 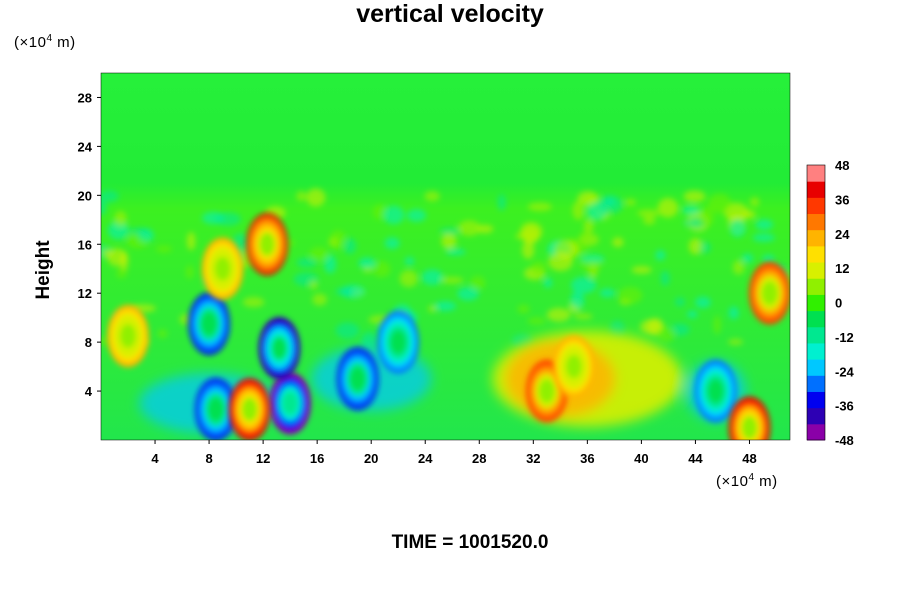 What do you see at coordinates (88, 342) in the screenshot?
I see `y-tick-label: 8` at bounding box center [88, 342].